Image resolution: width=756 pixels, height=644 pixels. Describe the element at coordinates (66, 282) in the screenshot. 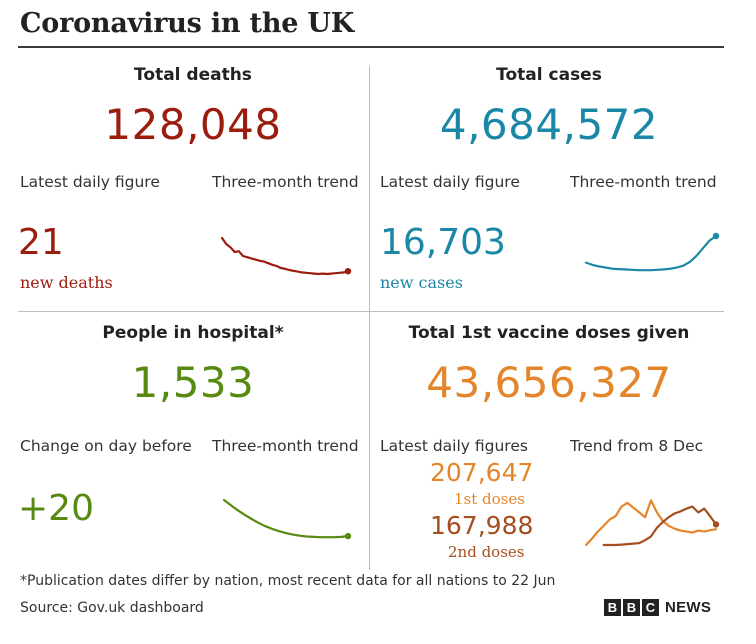

I see `deaths-daily-unit: new deaths` at that location.